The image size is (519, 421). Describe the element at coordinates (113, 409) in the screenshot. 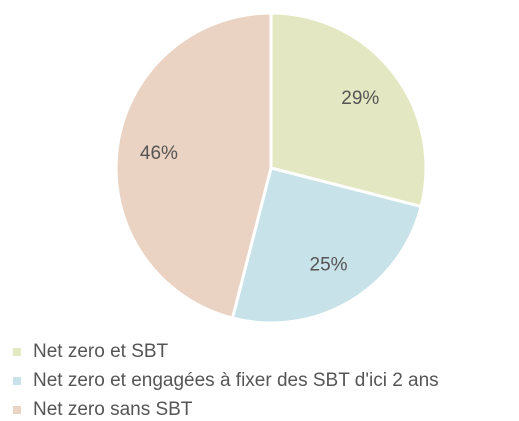

I see `legend-label: Net zero sans SBT` at that location.